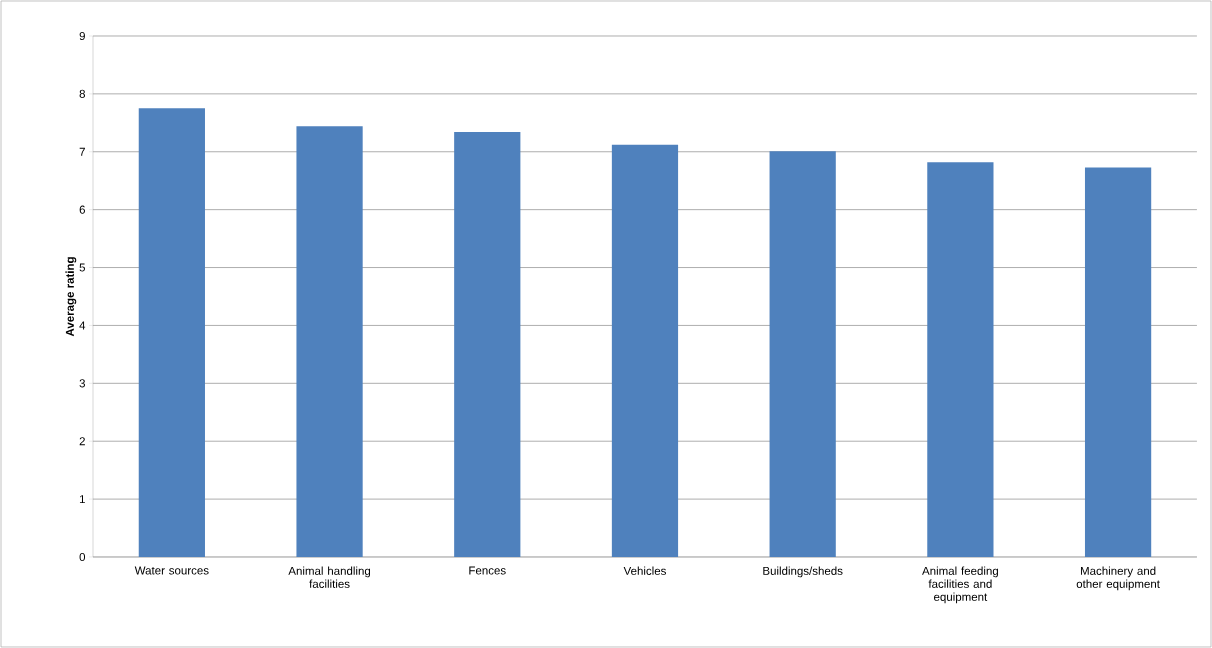 The width and height of the screenshot is (1212, 648). What do you see at coordinates (82, 499) in the screenshot?
I see `y-tick-label: 1` at bounding box center [82, 499].